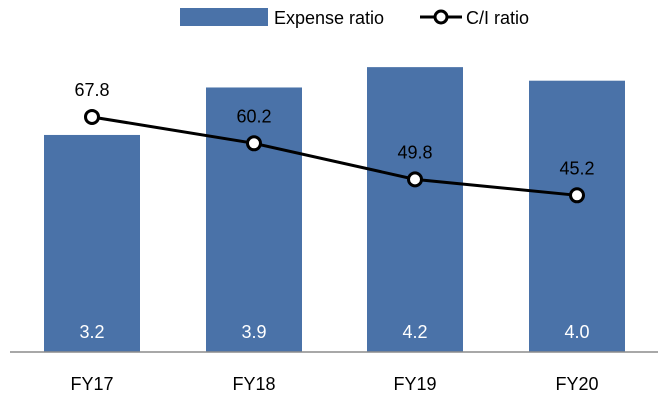  What do you see at coordinates (414, 332) in the screenshot?
I see `bar-value-label: 4.2` at bounding box center [414, 332].